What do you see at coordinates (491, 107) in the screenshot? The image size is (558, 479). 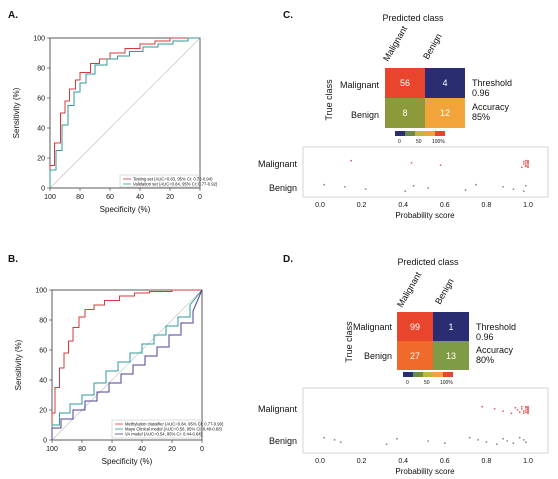 I see `accuracy-label-c: Accuracy` at bounding box center [491, 107].